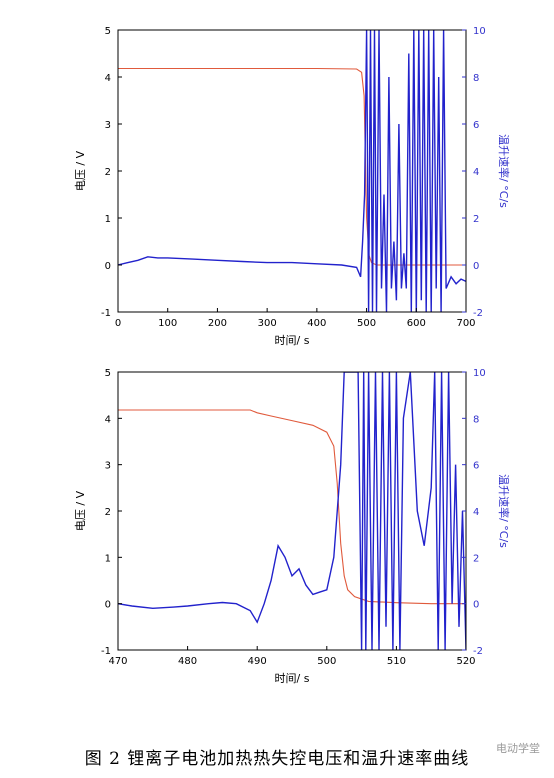 This screenshot has height=778, width=554. I want to click on x-tick-label: 700, so click(465, 323).